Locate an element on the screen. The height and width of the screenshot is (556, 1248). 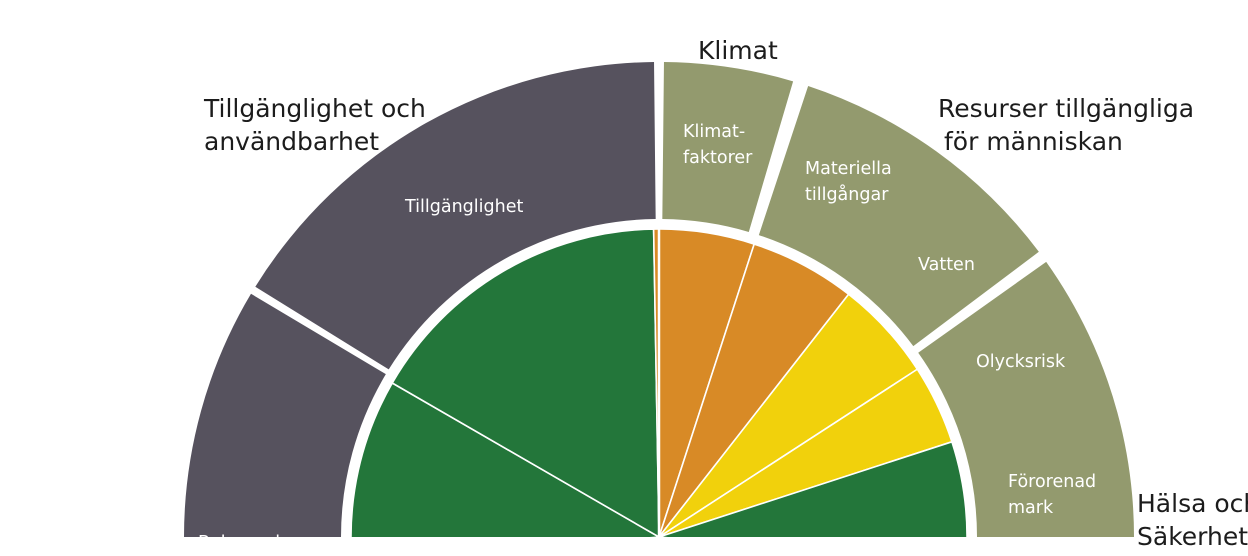
outer-segment-bebyggelse is located at coordinates (285, 415).